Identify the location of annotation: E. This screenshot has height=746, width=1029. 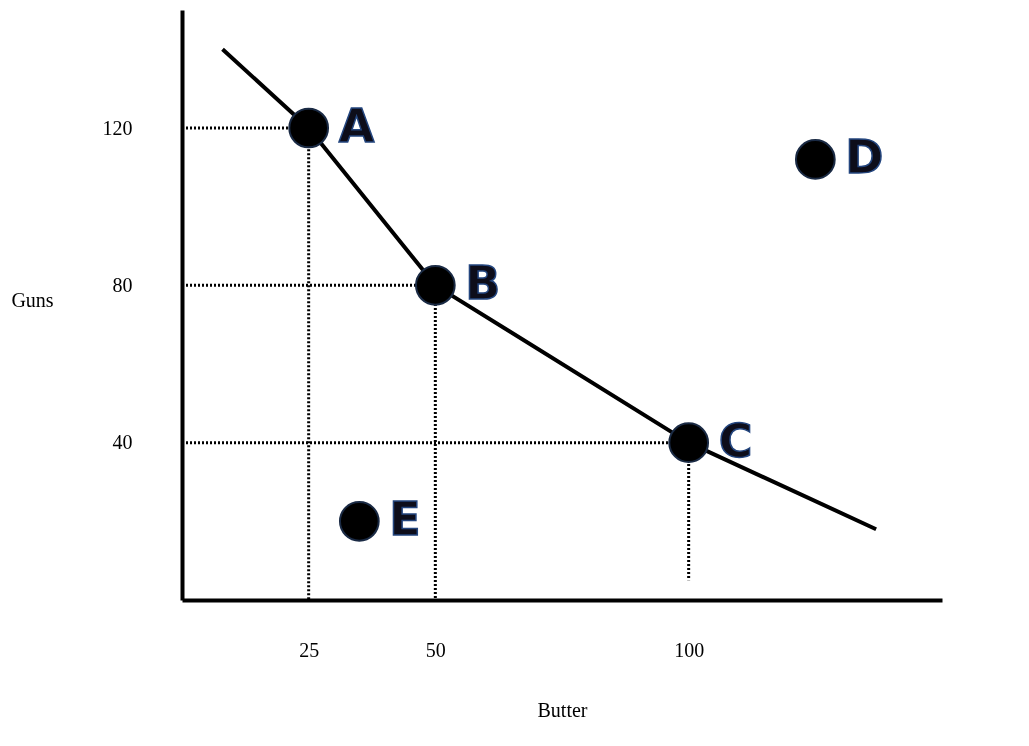
(405, 519).